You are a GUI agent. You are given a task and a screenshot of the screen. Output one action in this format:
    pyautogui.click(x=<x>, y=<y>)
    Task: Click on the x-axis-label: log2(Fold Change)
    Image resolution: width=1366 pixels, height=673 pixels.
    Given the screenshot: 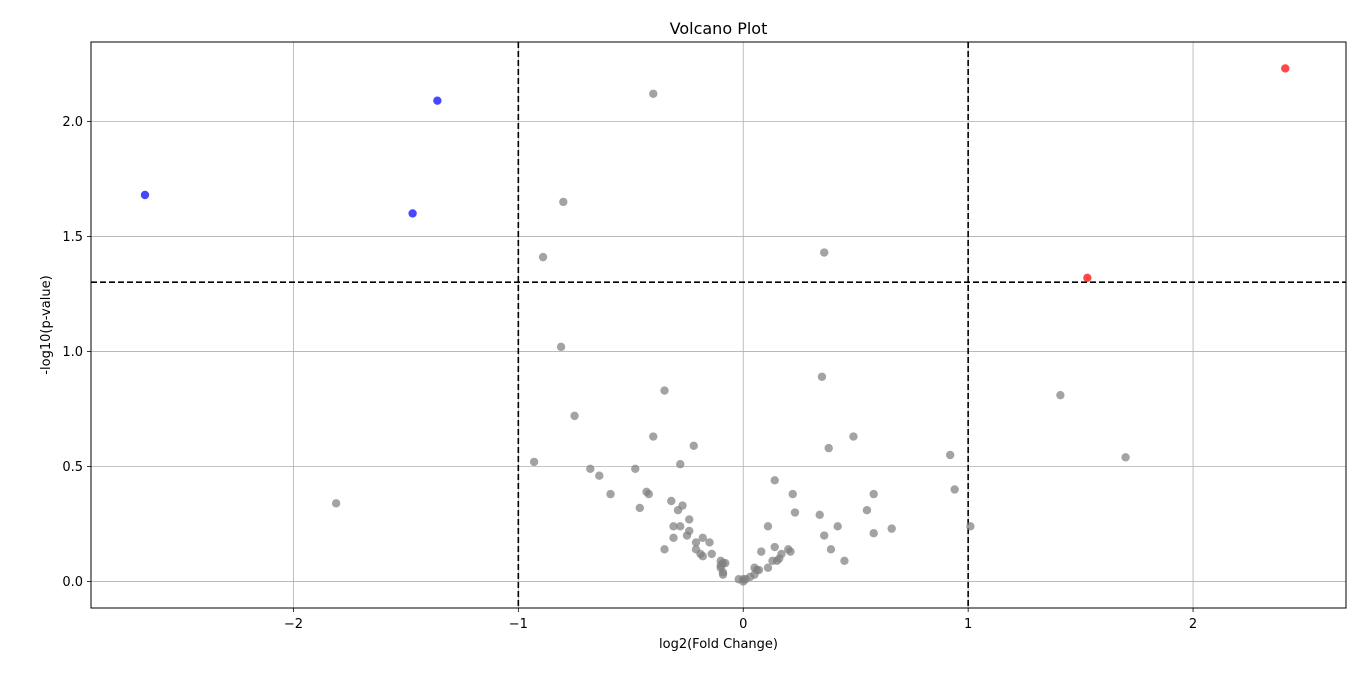 What is the action you would take?
    pyautogui.click(x=718, y=644)
    